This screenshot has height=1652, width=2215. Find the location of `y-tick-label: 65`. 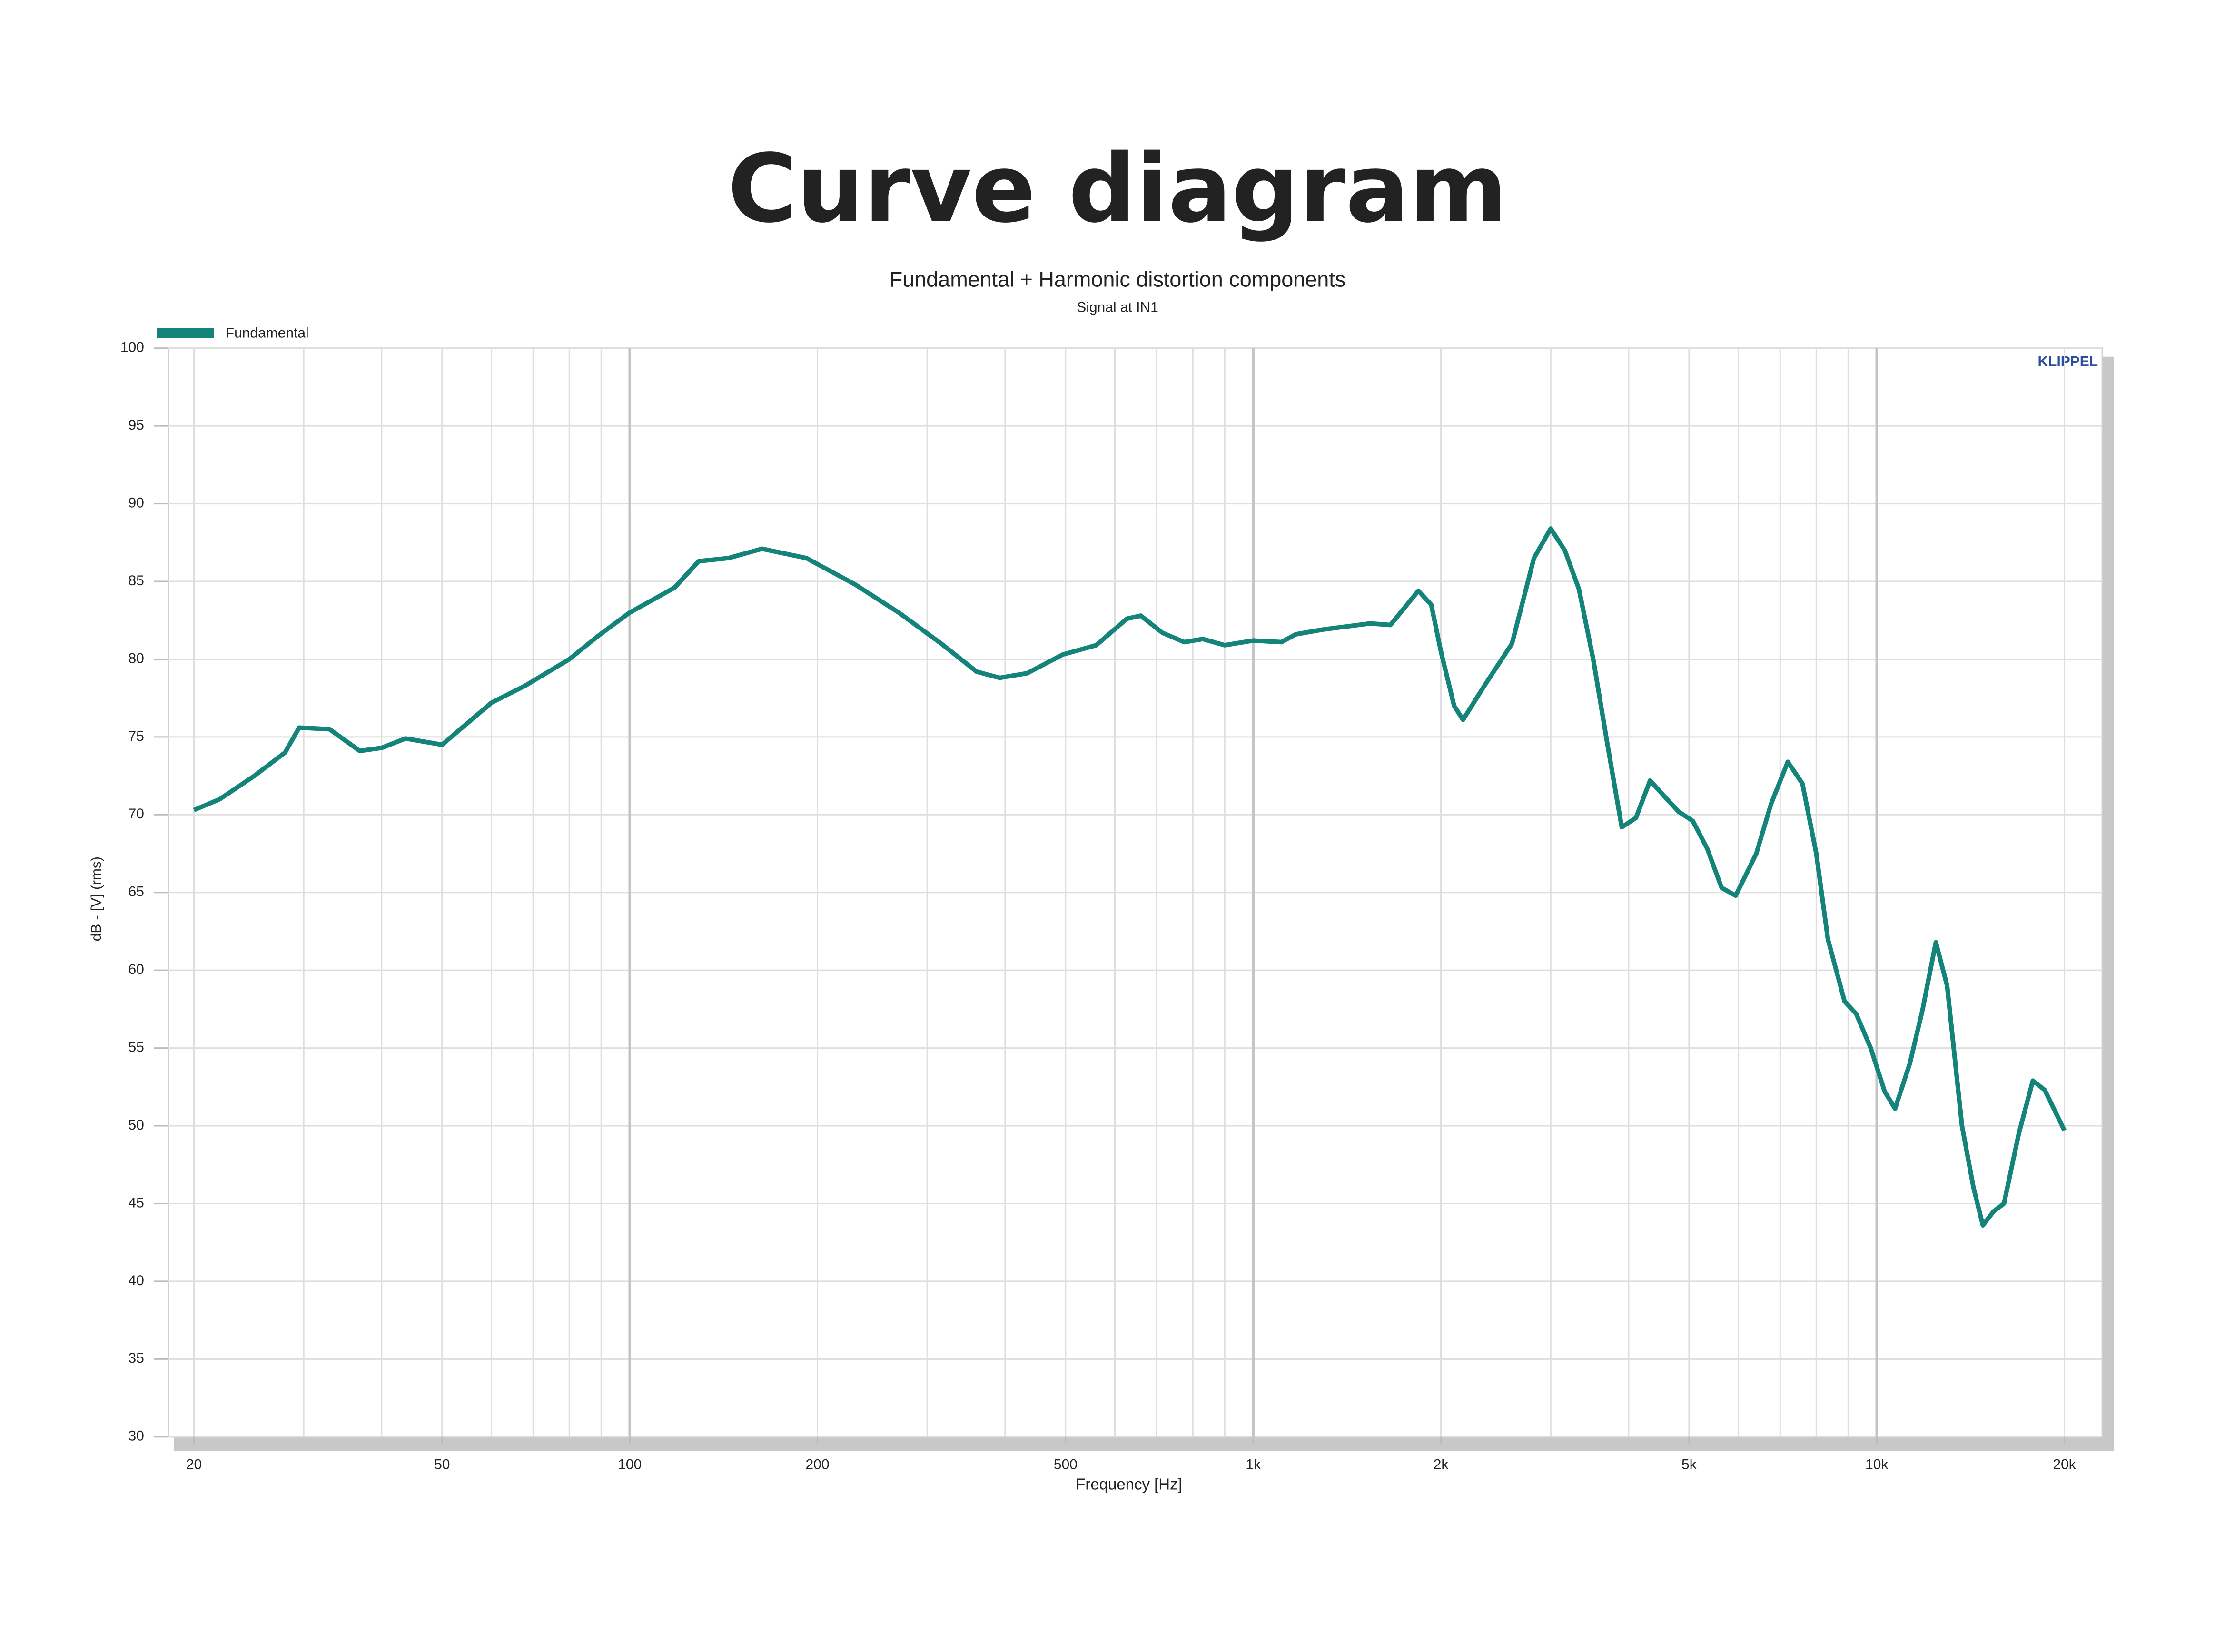

y-tick-label: 65 is located at coordinates (136, 892).